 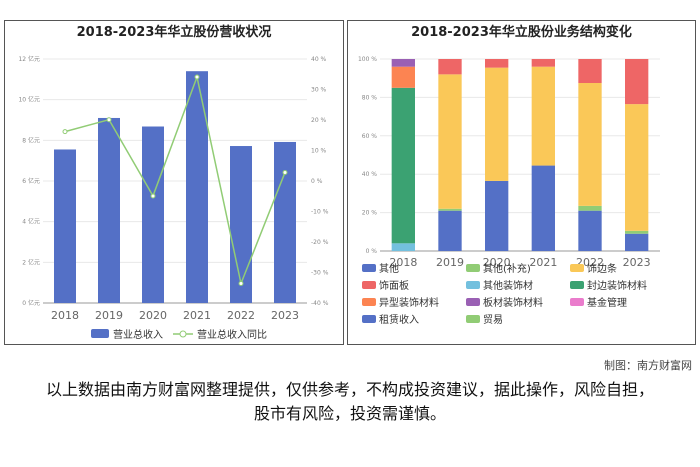 What do you see at coordinates (320, 273) in the screenshot?
I see `y-tick-label-right: -30 %` at bounding box center [320, 273].